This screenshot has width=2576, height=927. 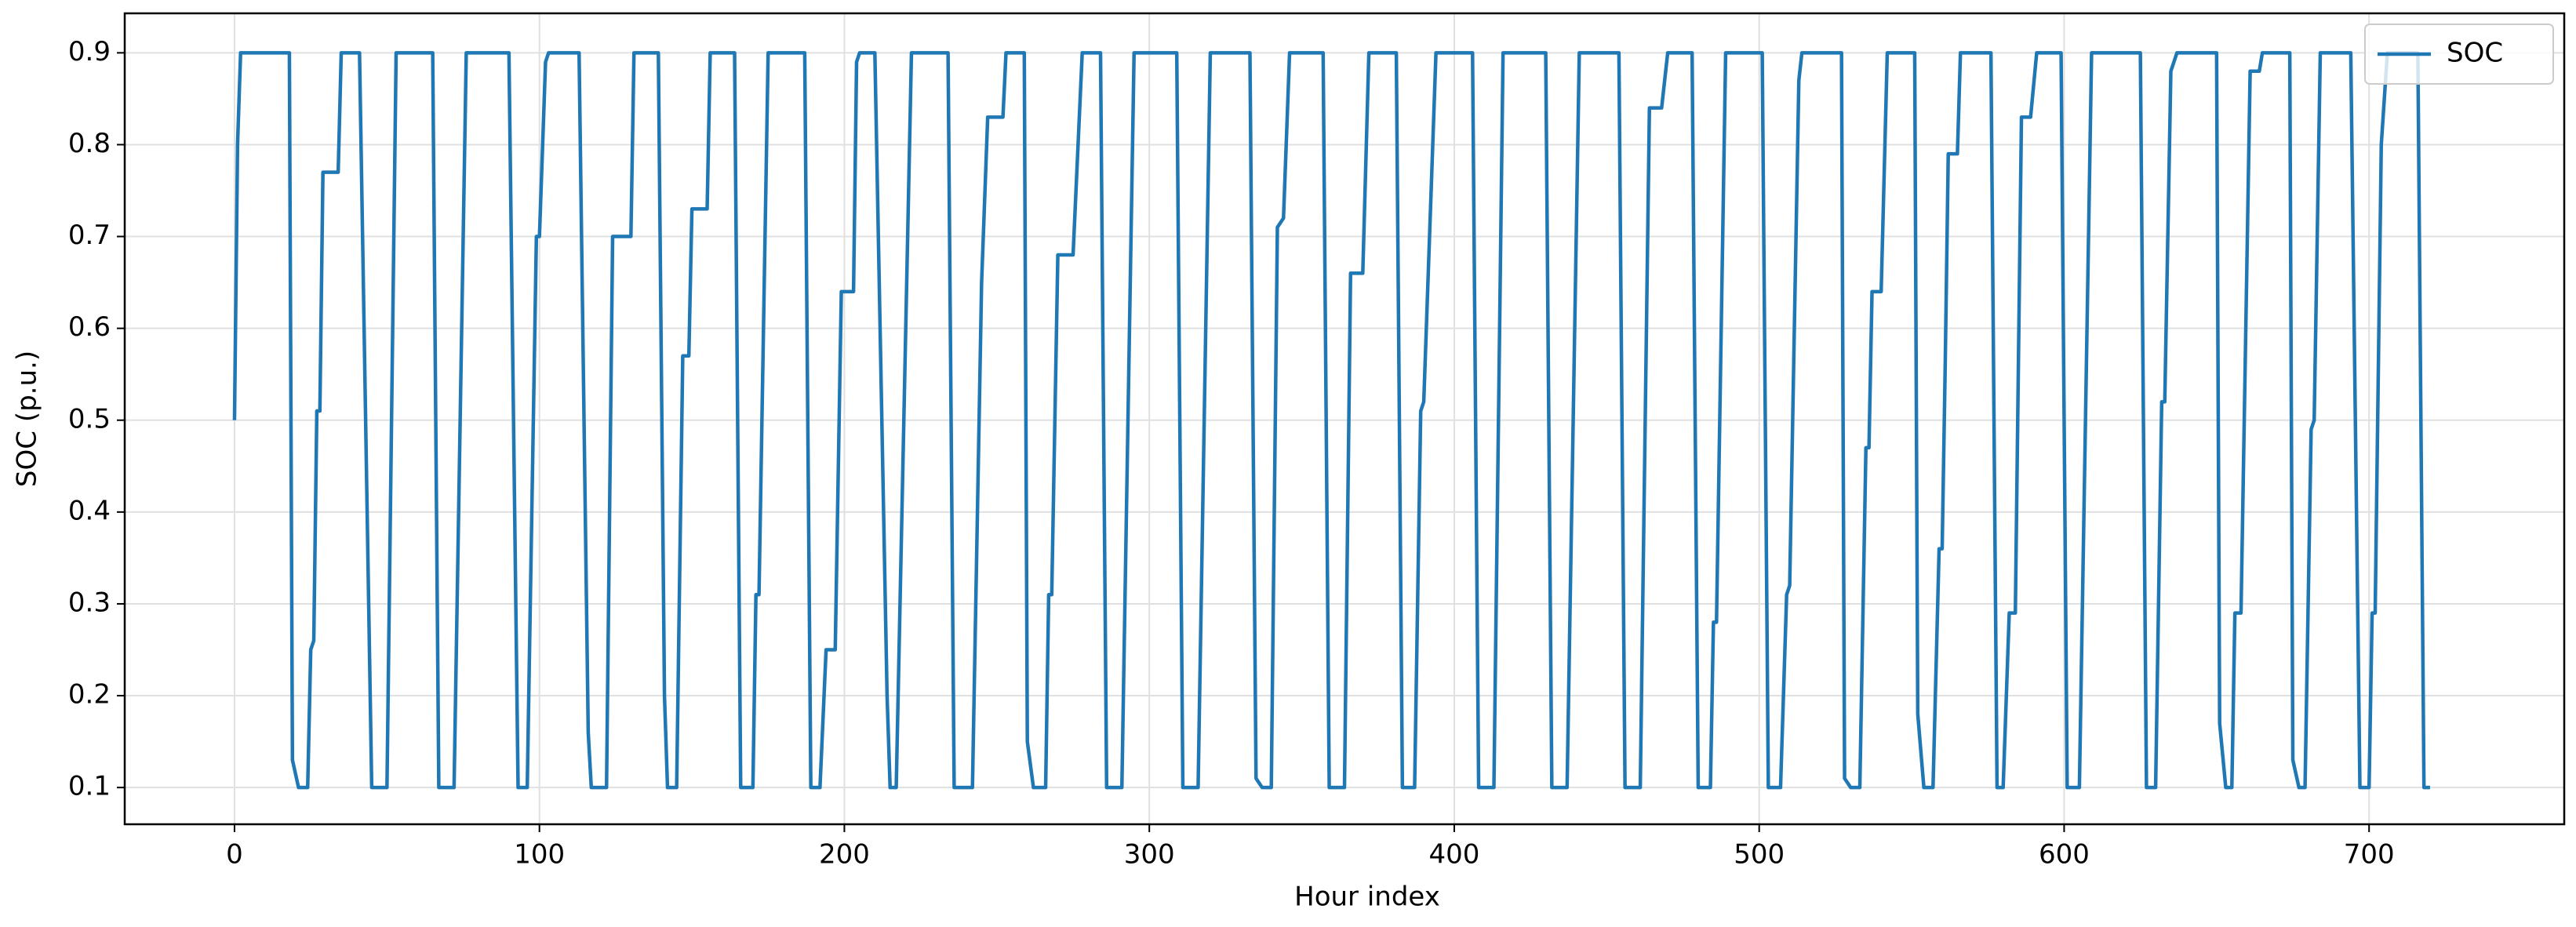 I want to click on legend-box, so click(x=2459, y=54).